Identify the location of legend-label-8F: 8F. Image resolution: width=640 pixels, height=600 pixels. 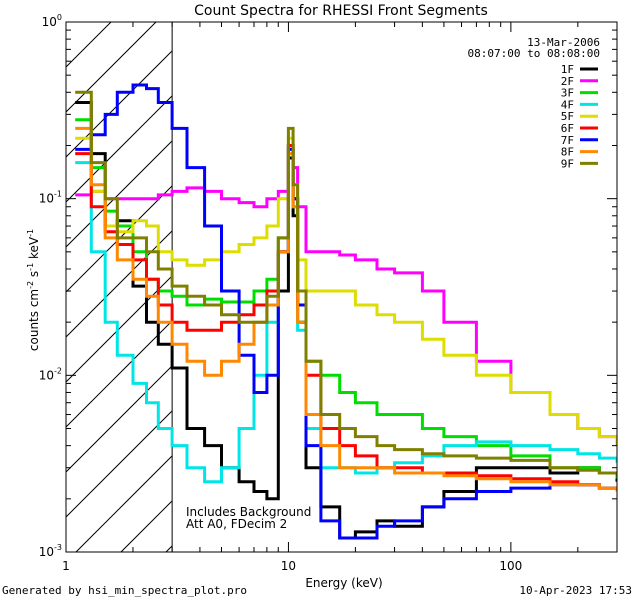
(567, 152).